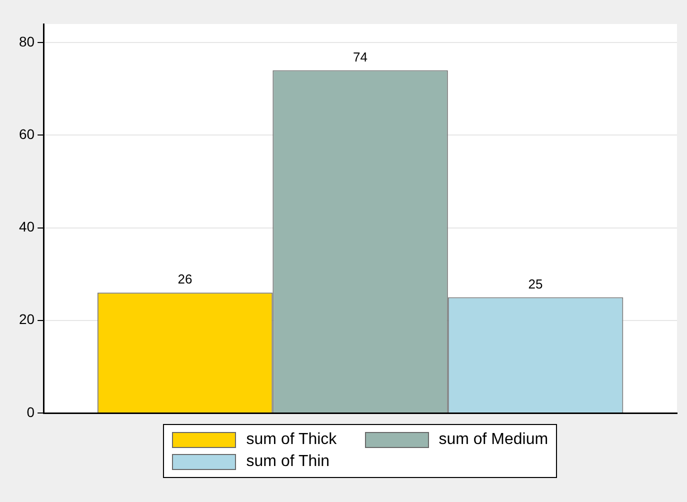  I want to click on data-label: 26, so click(185, 279).